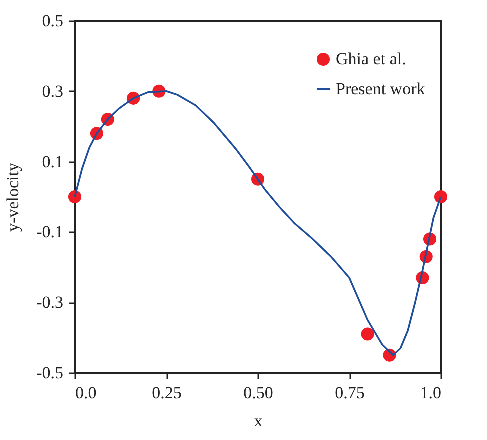 This screenshot has height=440, width=487. Describe the element at coordinates (53, 162) in the screenshot. I see `y-tick-label: 0.1` at that location.